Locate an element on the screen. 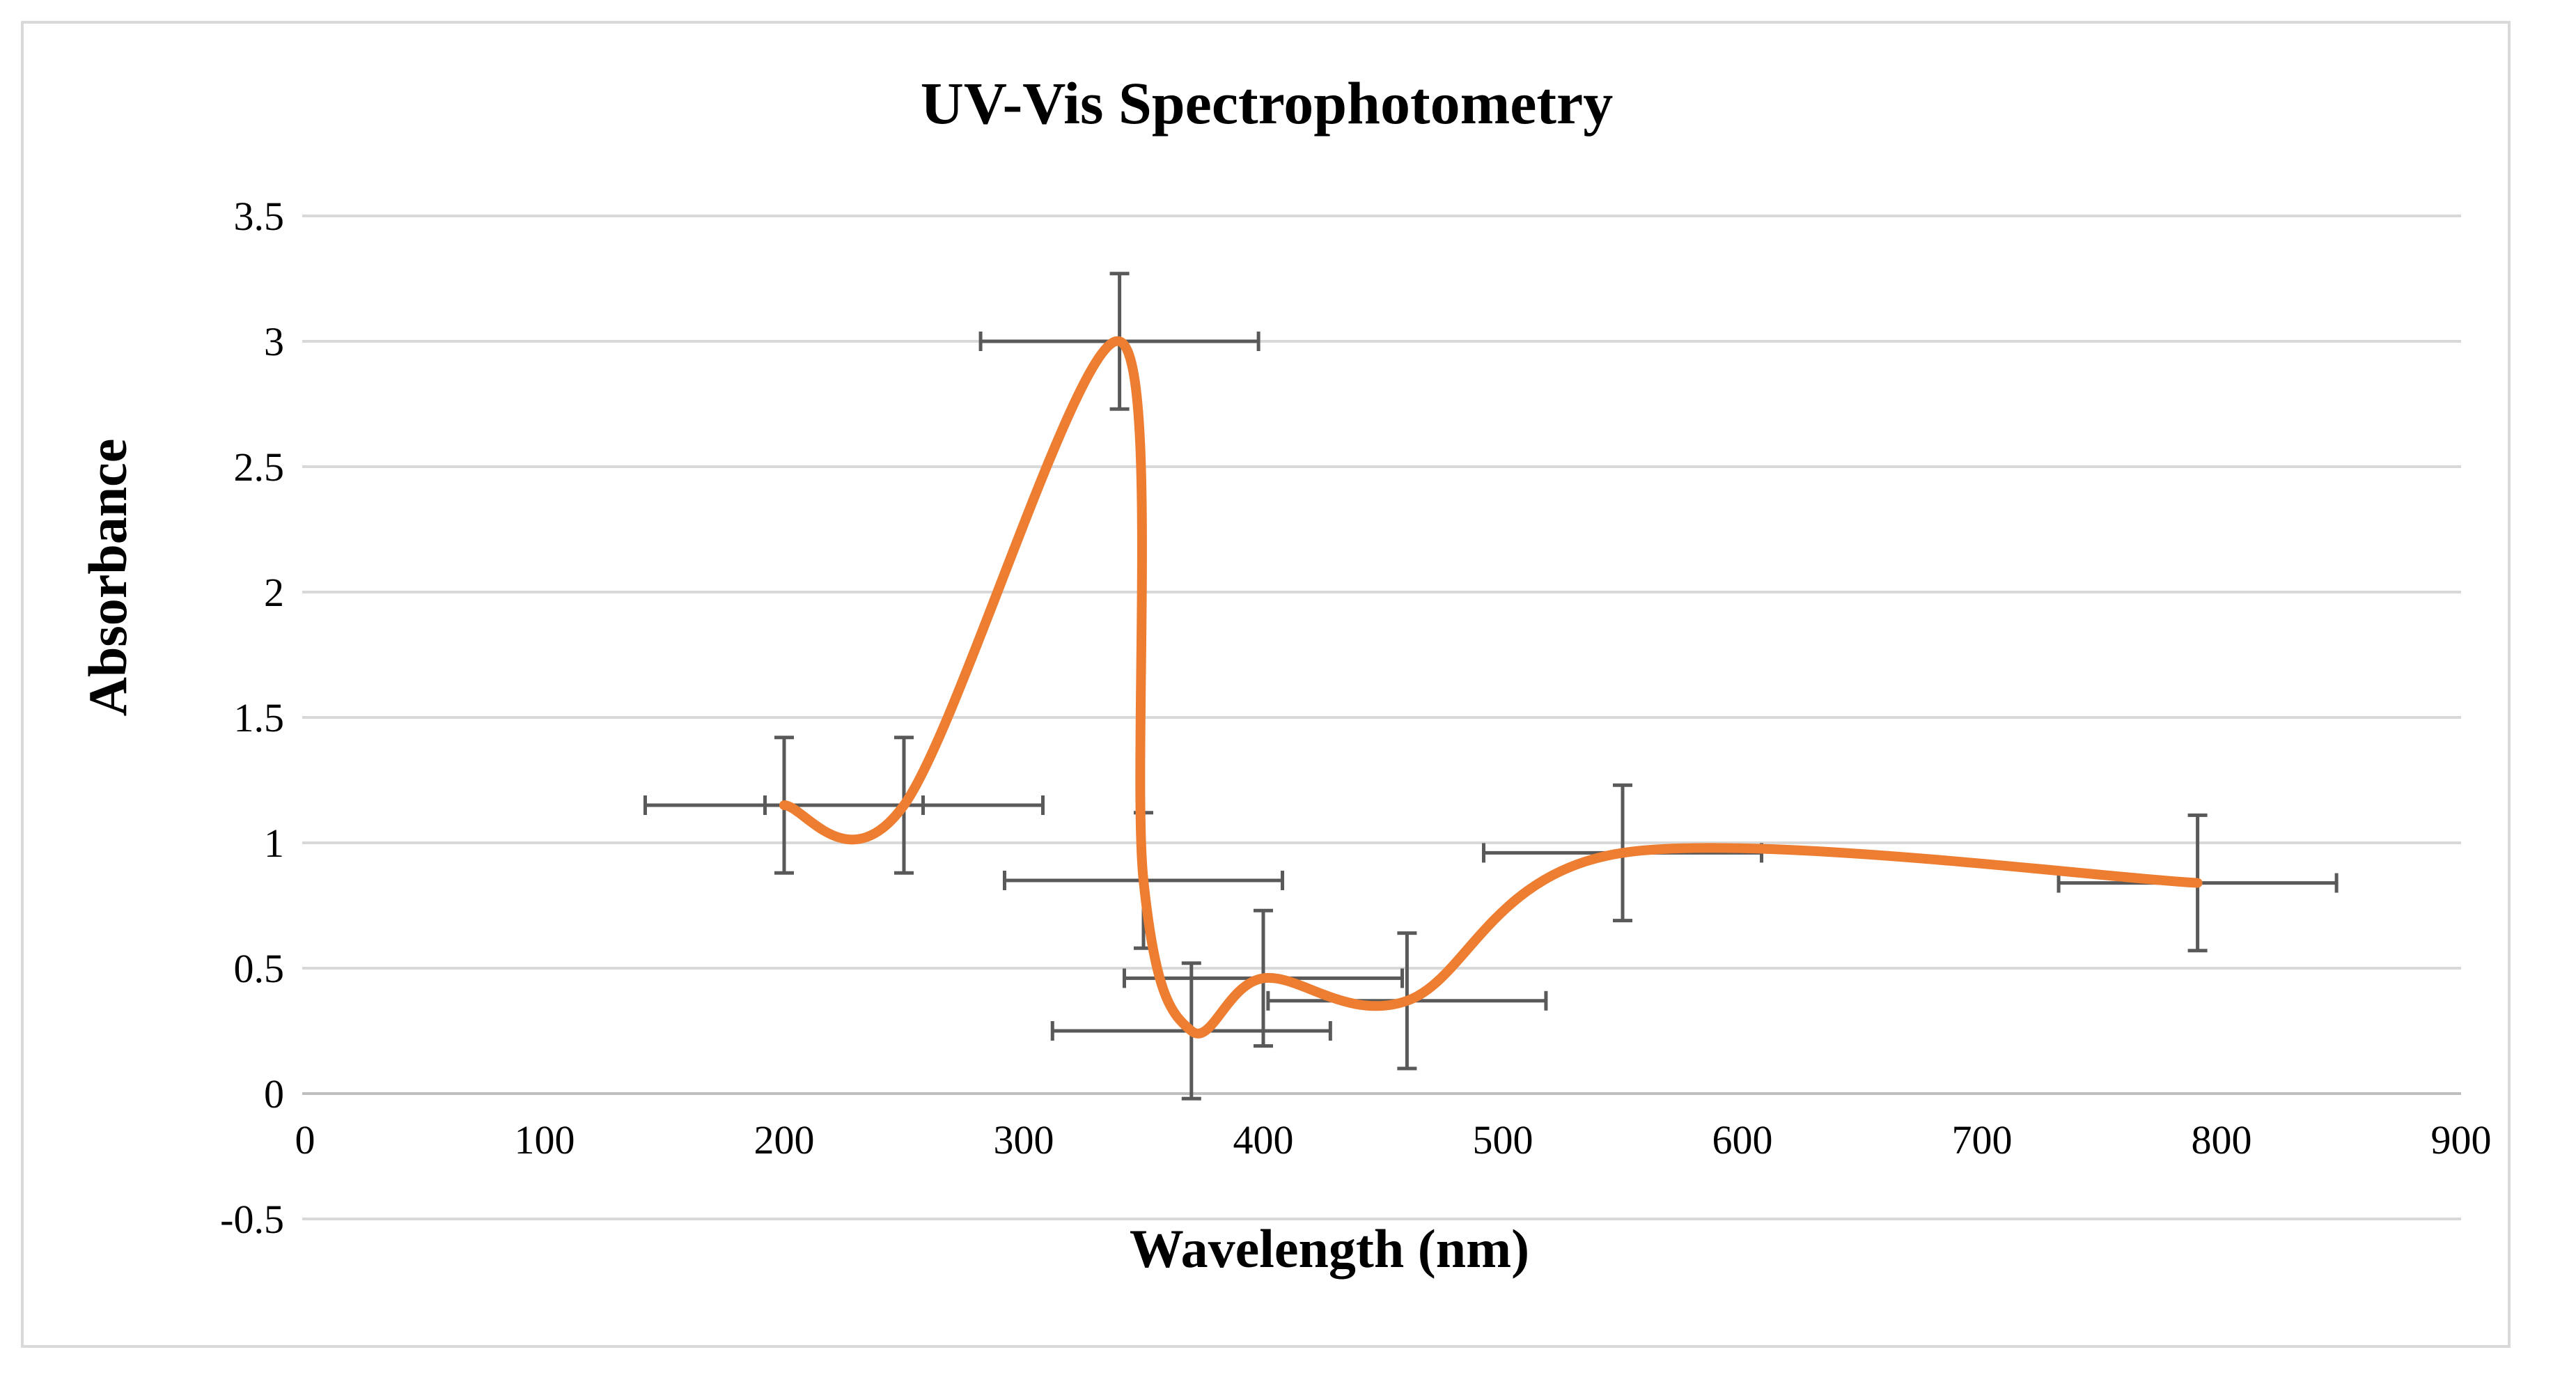 The width and height of the screenshot is (2576, 1391). x-tick-label: 300 is located at coordinates (1024, 1140).